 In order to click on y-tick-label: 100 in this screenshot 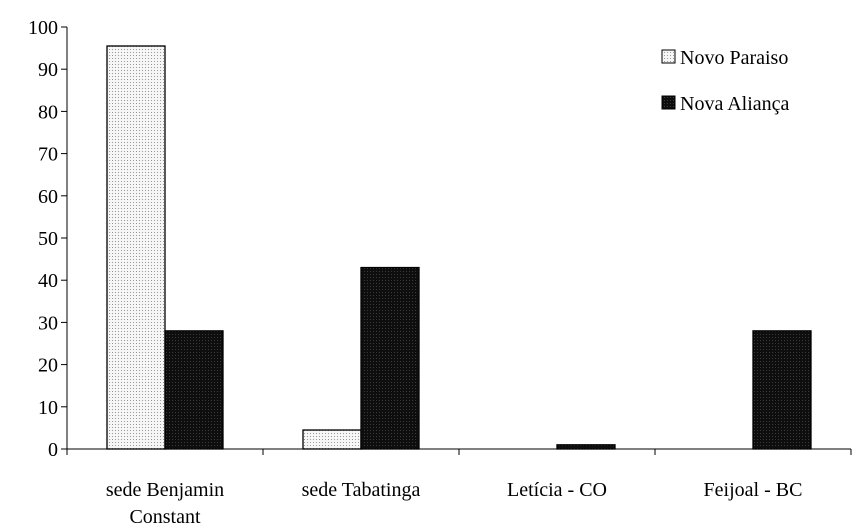, I will do `click(43, 28)`.